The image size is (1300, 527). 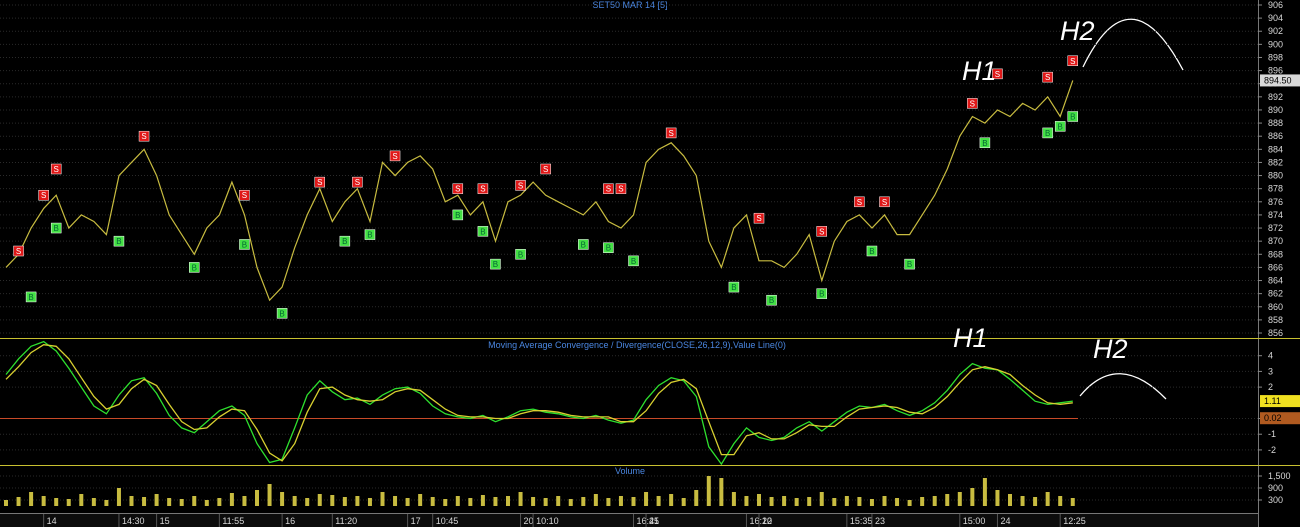 I want to click on x-tick-label: 24, so click(x=1005, y=521).